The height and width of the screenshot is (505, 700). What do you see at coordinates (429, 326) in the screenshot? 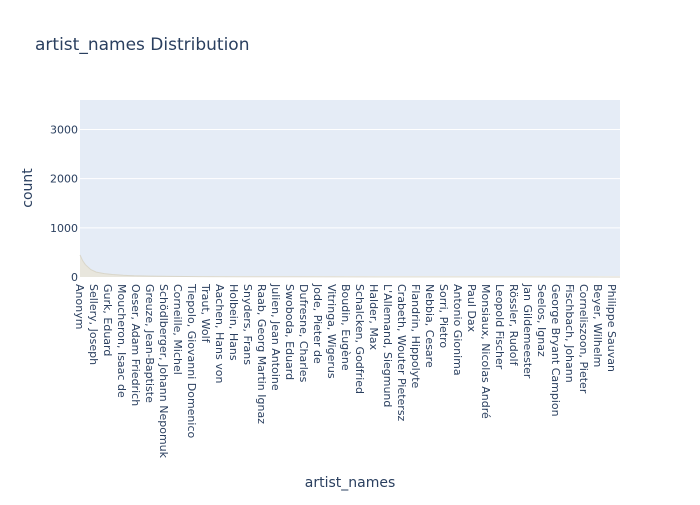
I see `x-tick-label: Nebbia, Cesare` at bounding box center [429, 326].